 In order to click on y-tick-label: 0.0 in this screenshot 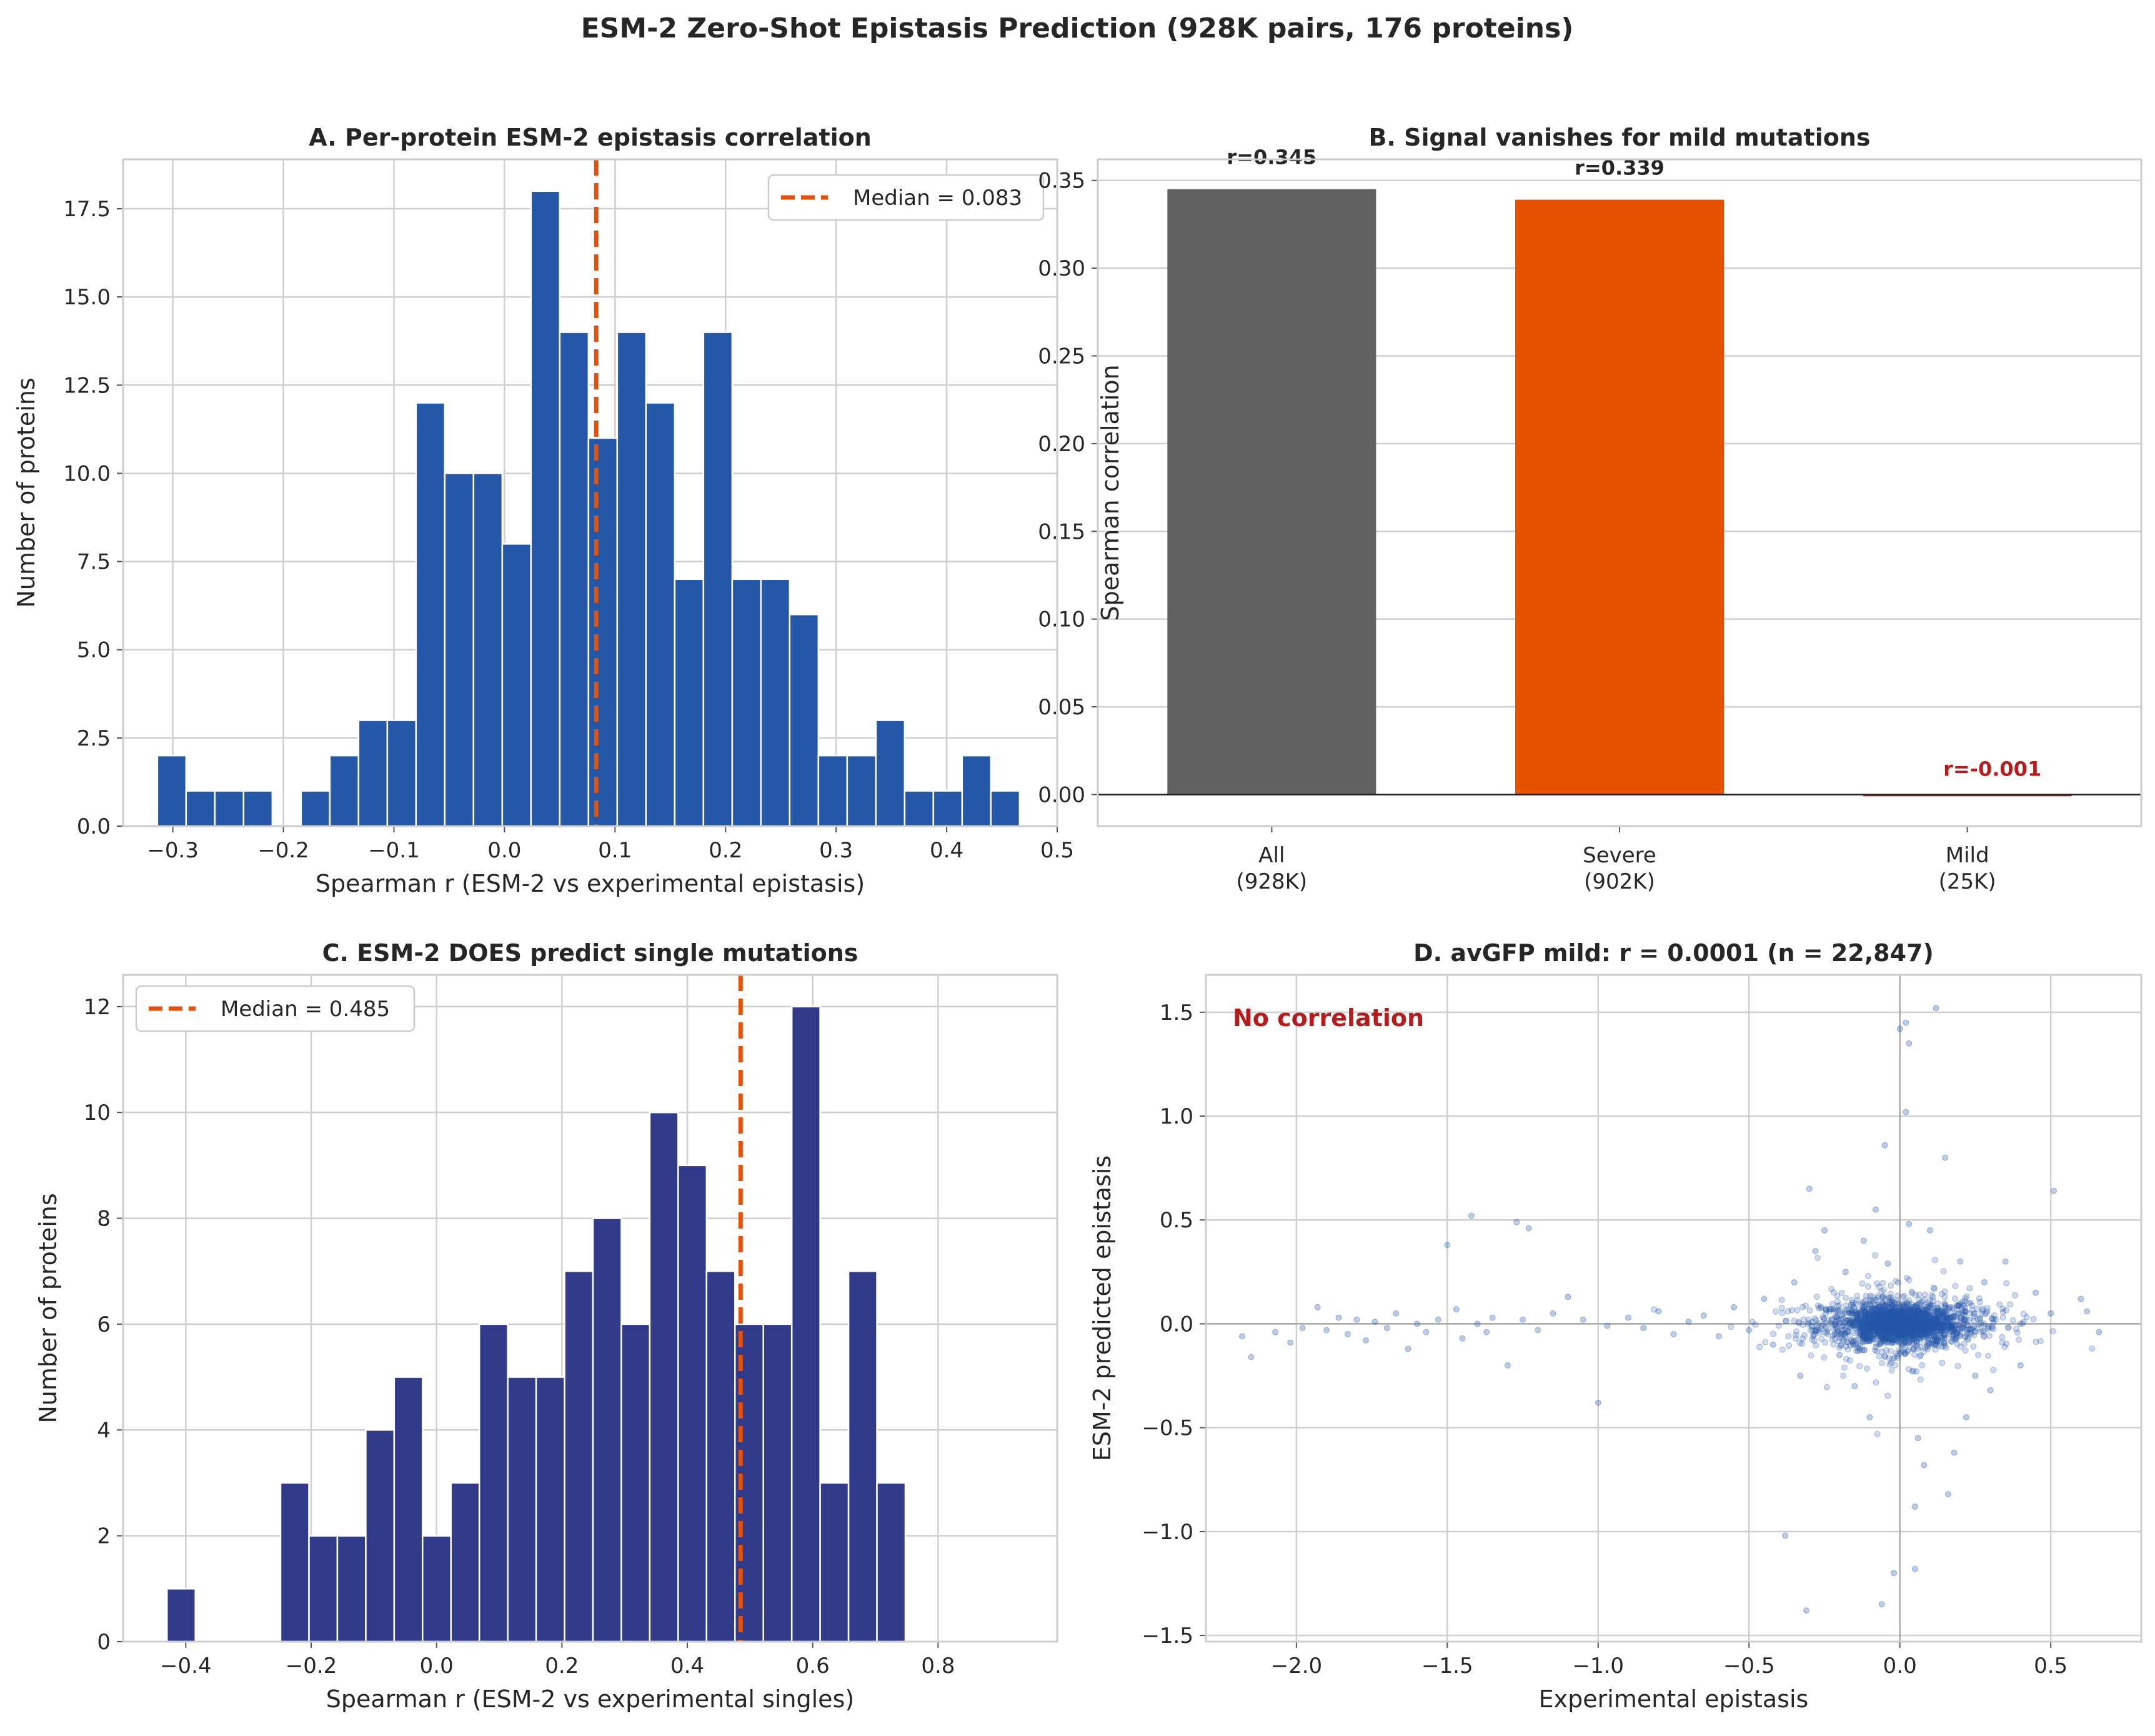, I will do `click(94, 826)`.